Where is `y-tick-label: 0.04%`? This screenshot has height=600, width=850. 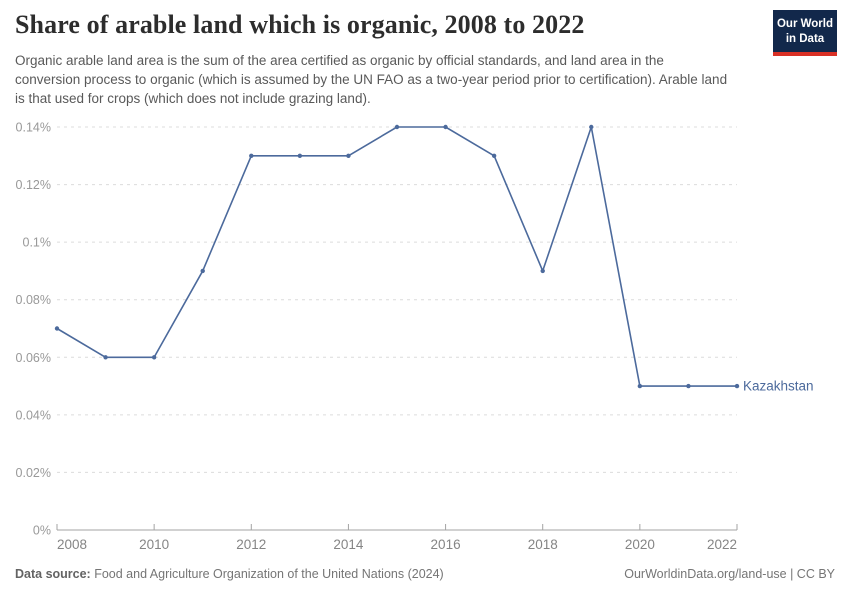 y-tick-label: 0.04% is located at coordinates (33, 415).